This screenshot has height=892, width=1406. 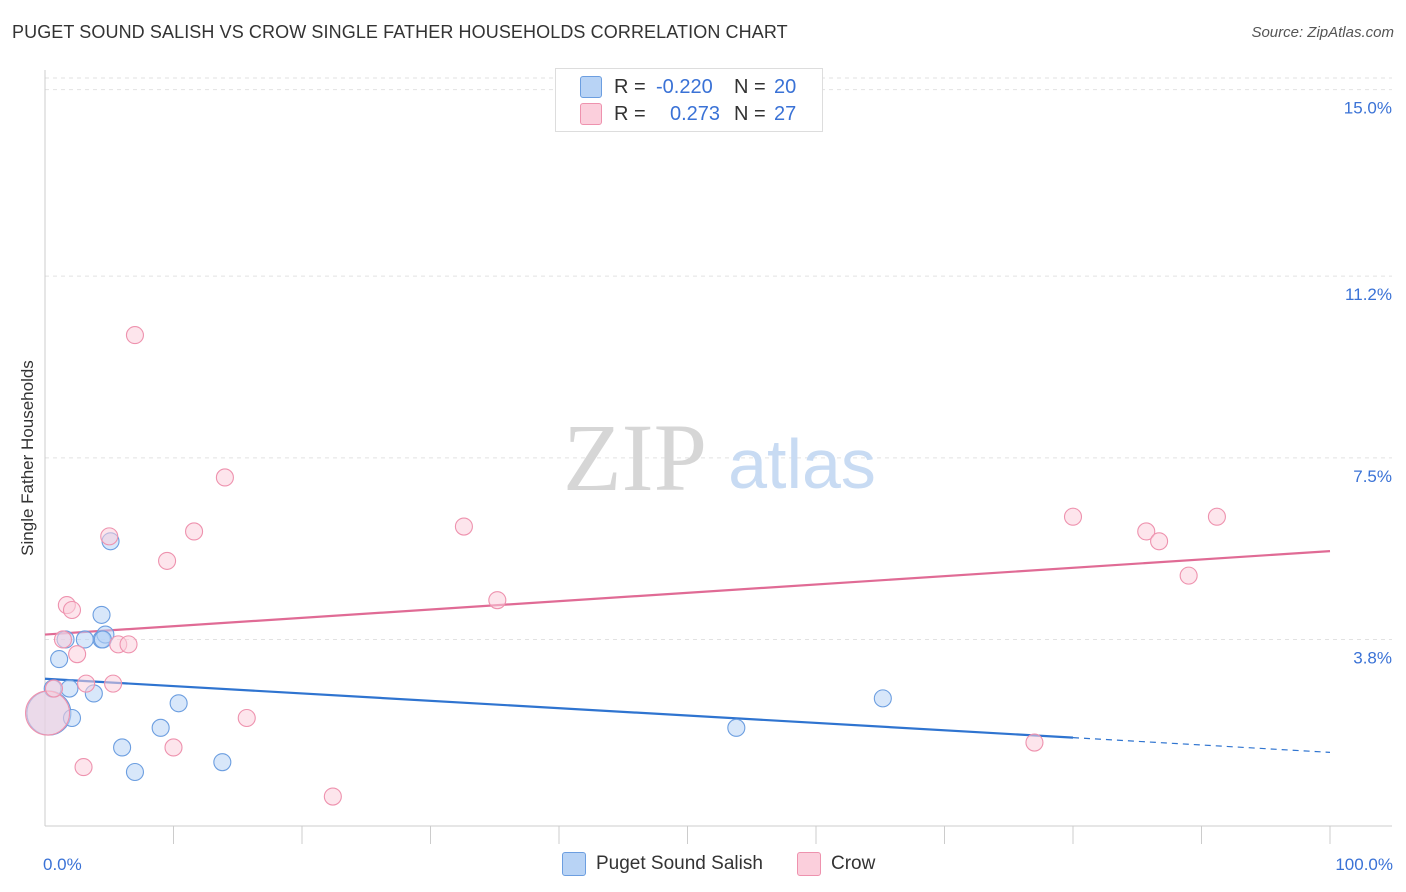 I want to click on legend-item-crow: Crow, so click(x=836, y=864).